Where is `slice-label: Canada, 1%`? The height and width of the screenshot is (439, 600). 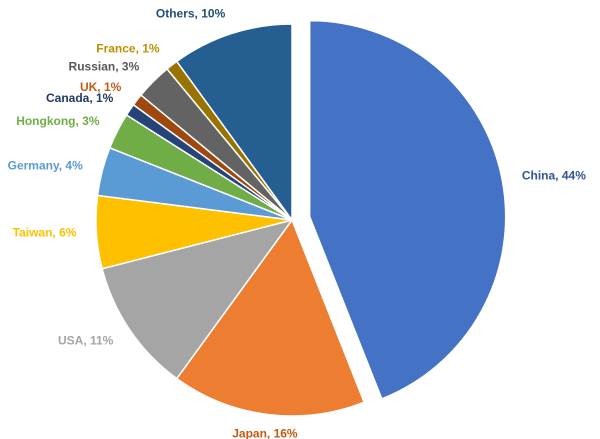
slice-label: Canada, 1% is located at coordinates (80, 98).